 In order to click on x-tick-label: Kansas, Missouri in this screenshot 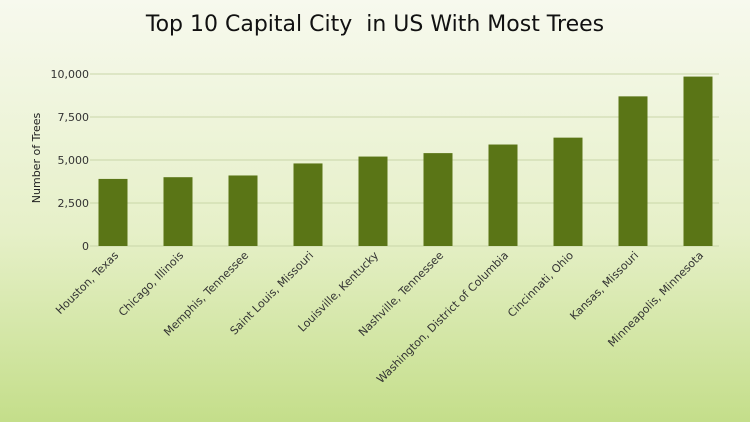, I will do `click(604, 286)`.